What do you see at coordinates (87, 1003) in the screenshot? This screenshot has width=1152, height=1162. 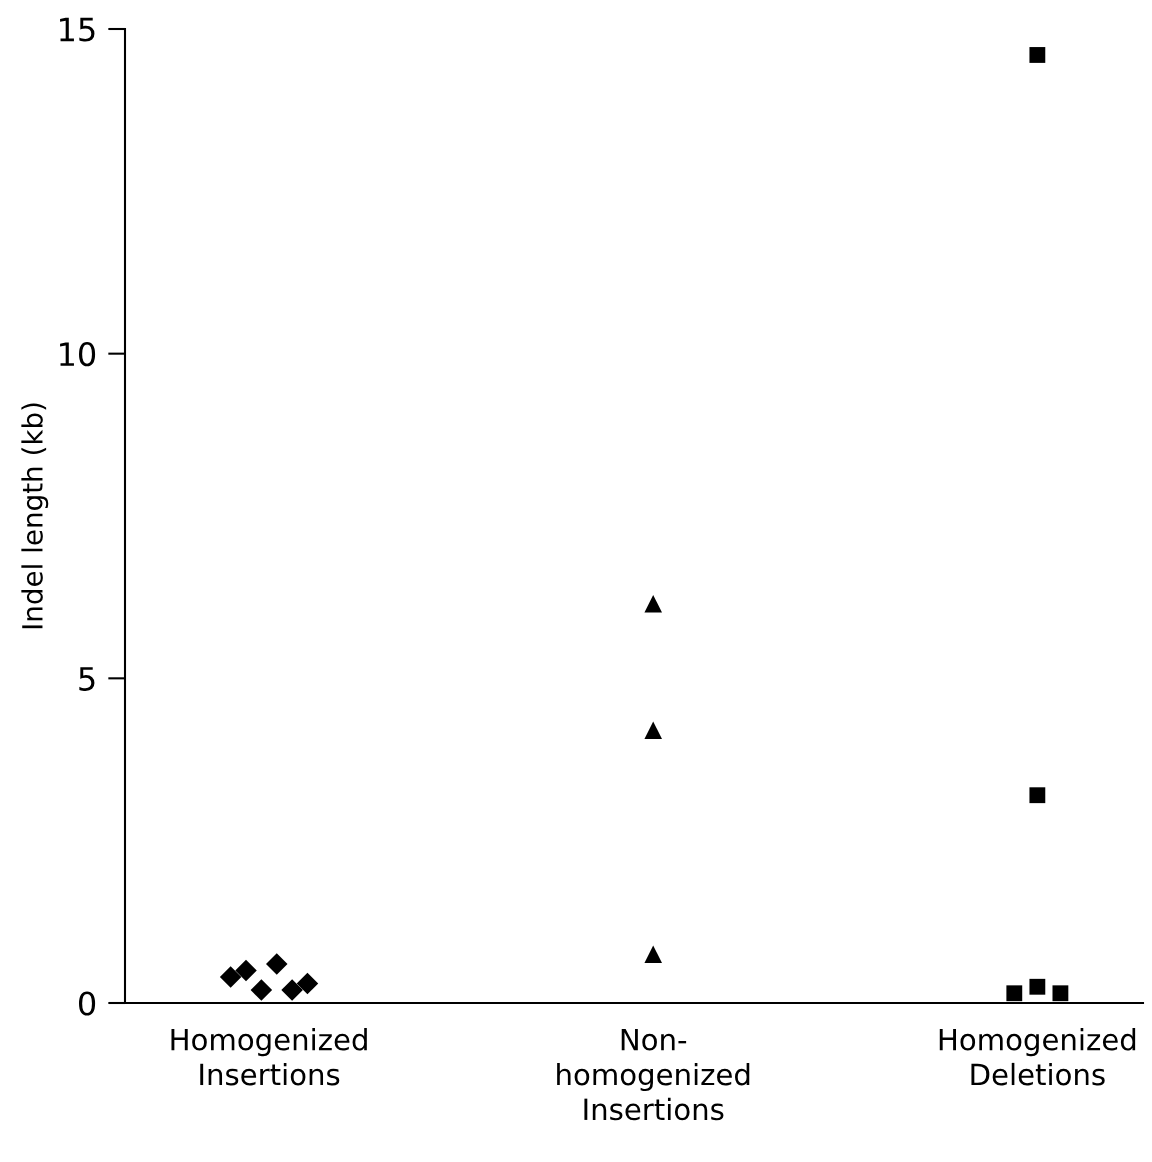 I see `y-tick-label: 0` at bounding box center [87, 1003].